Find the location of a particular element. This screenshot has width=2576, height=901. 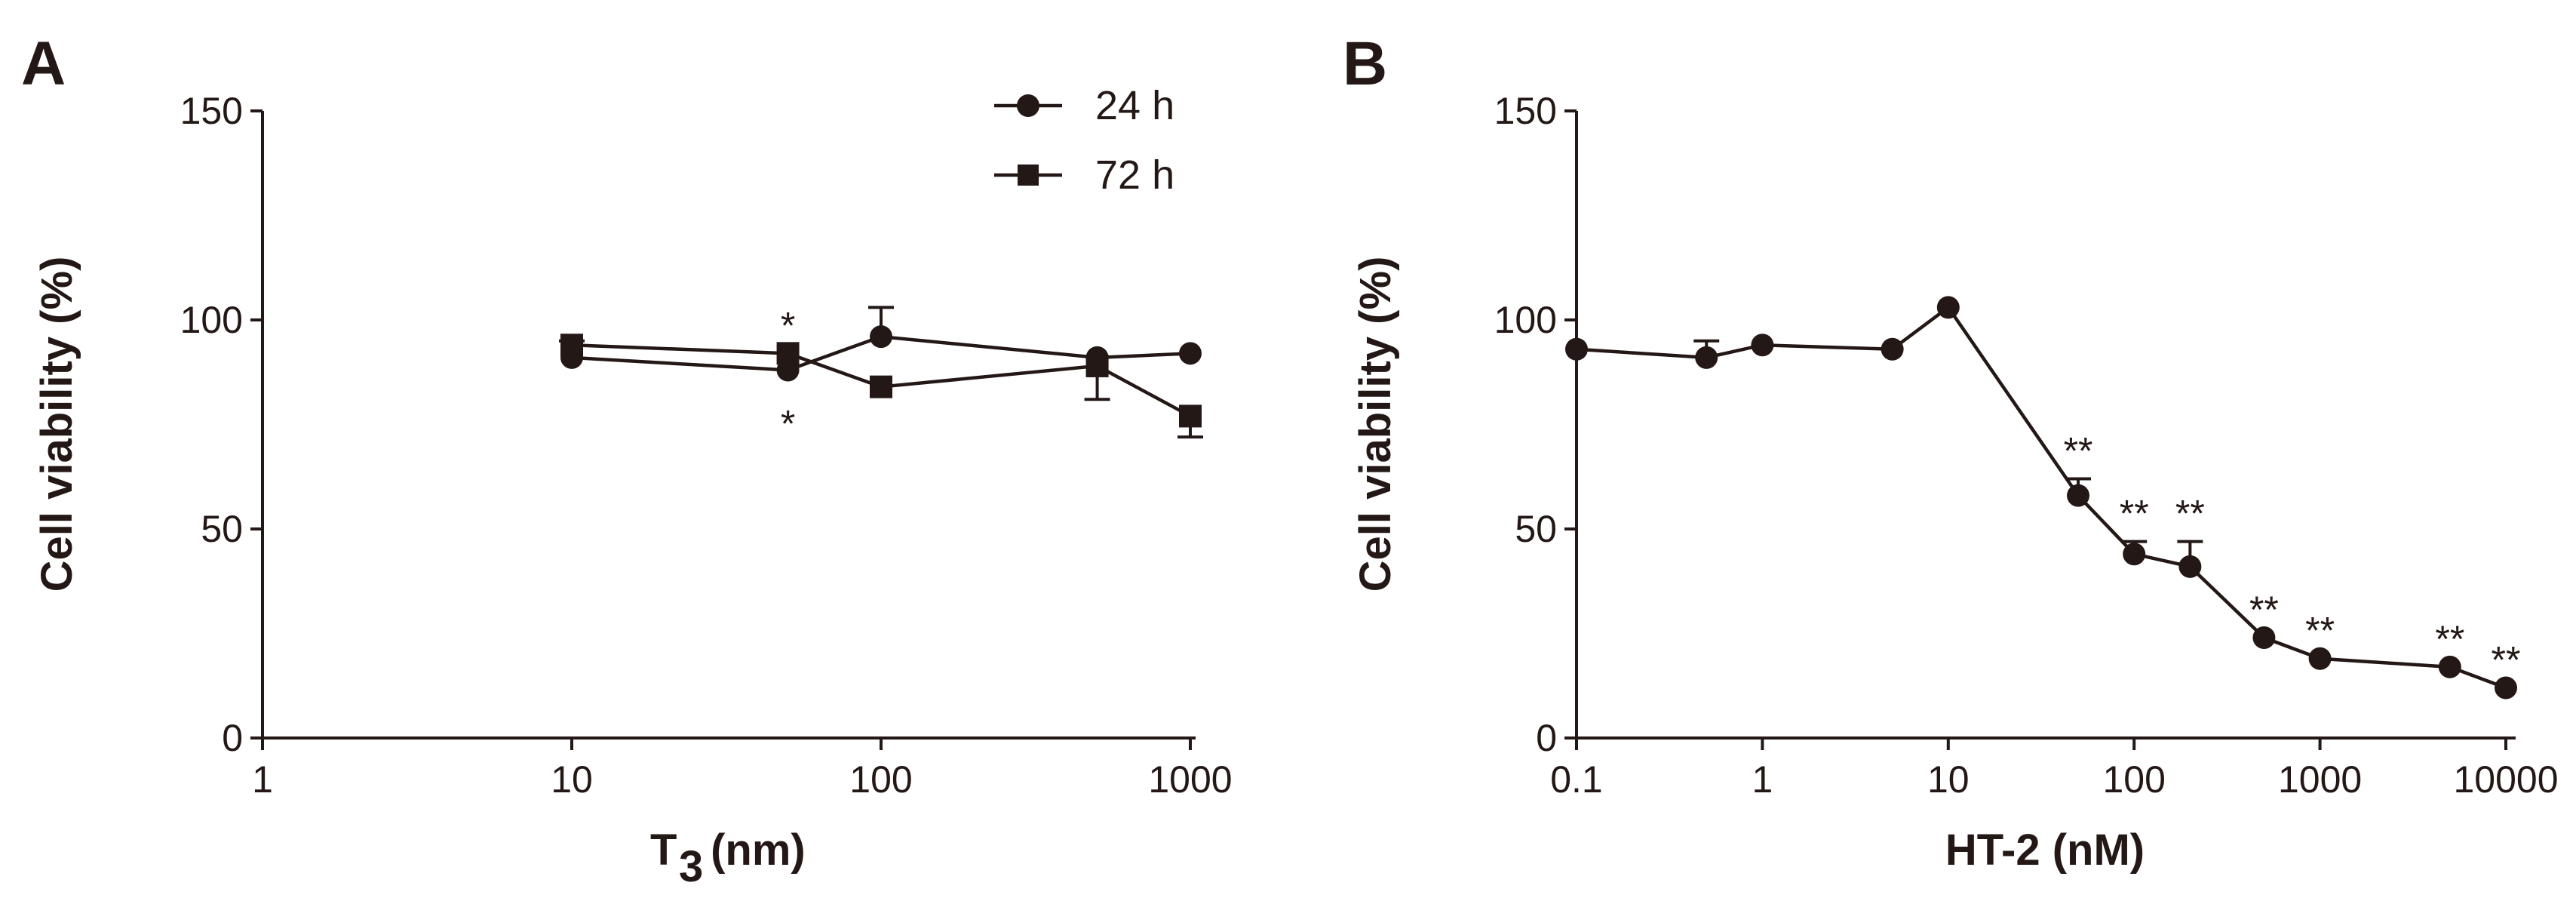

legend-72h-label: 72 h is located at coordinates (1134, 175).